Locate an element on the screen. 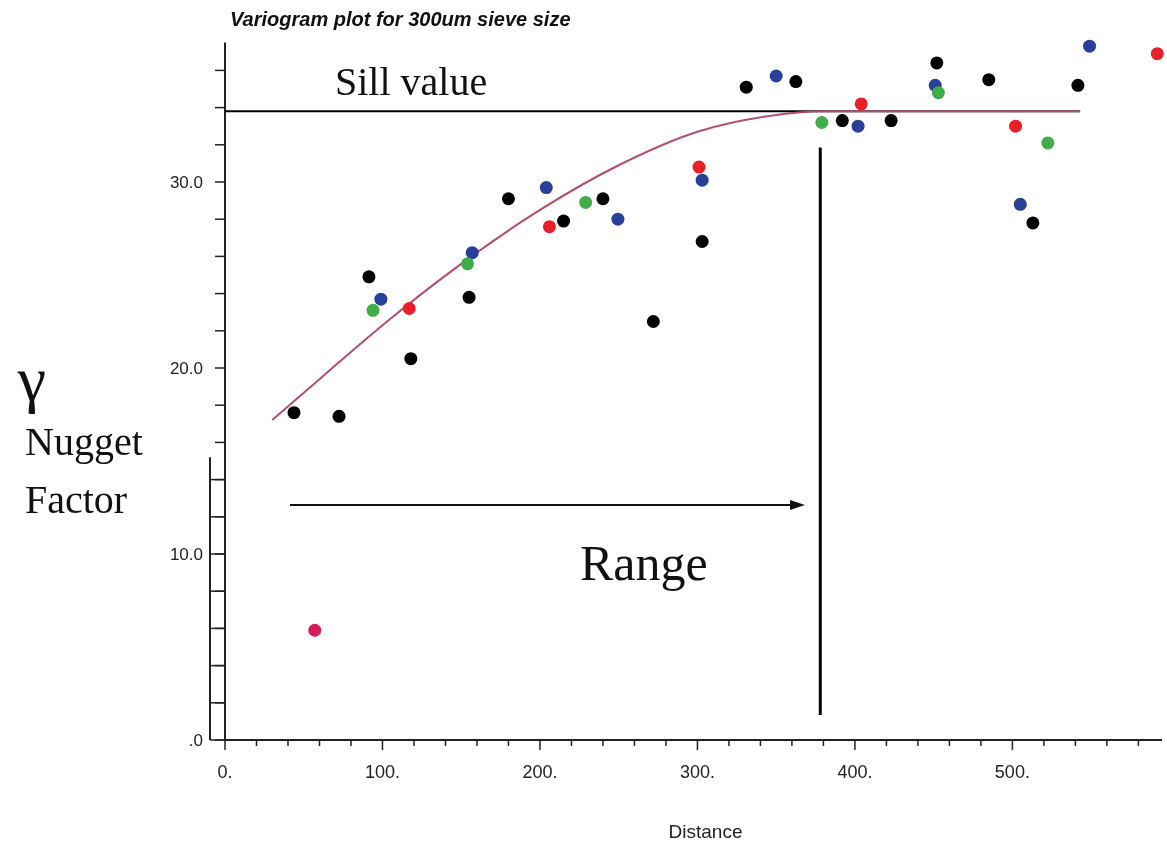  chart-title: Variogram plot for 300um sieve size is located at coordinates (400, 19).